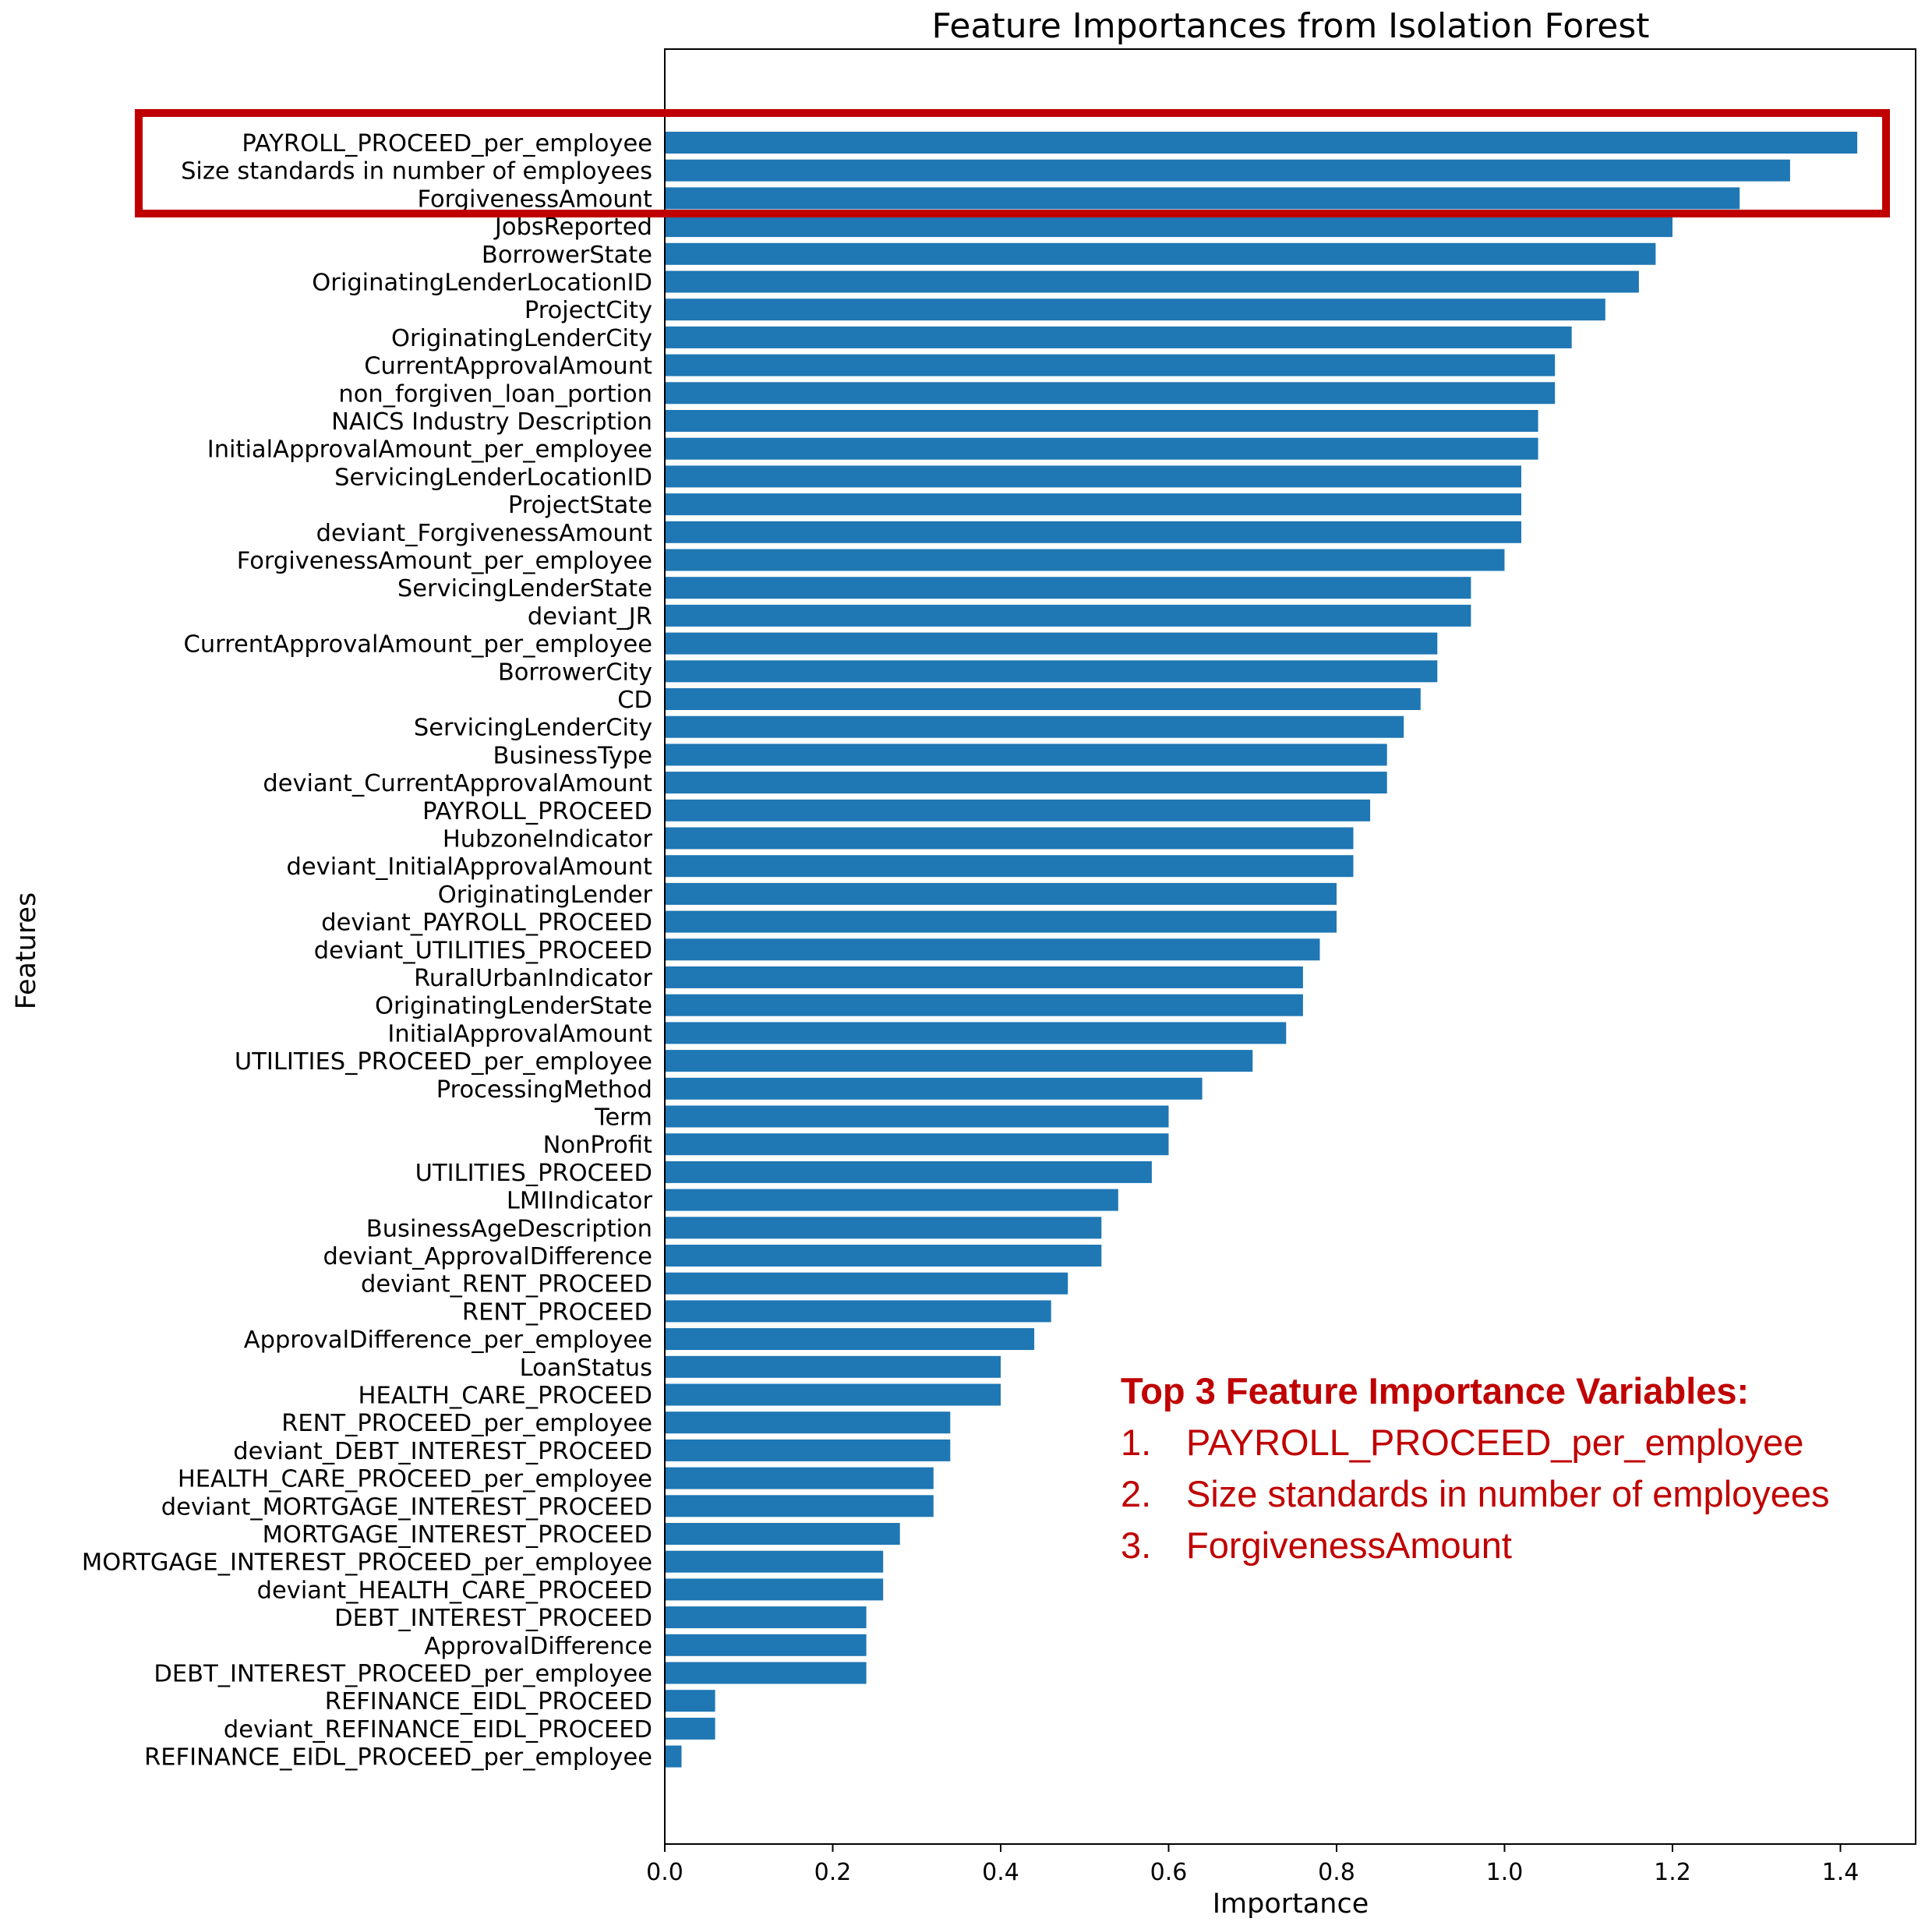  Describe the element at coordinates (665, 1873) in the screenshot. I see `x-tick-label: 0.0` at that location.